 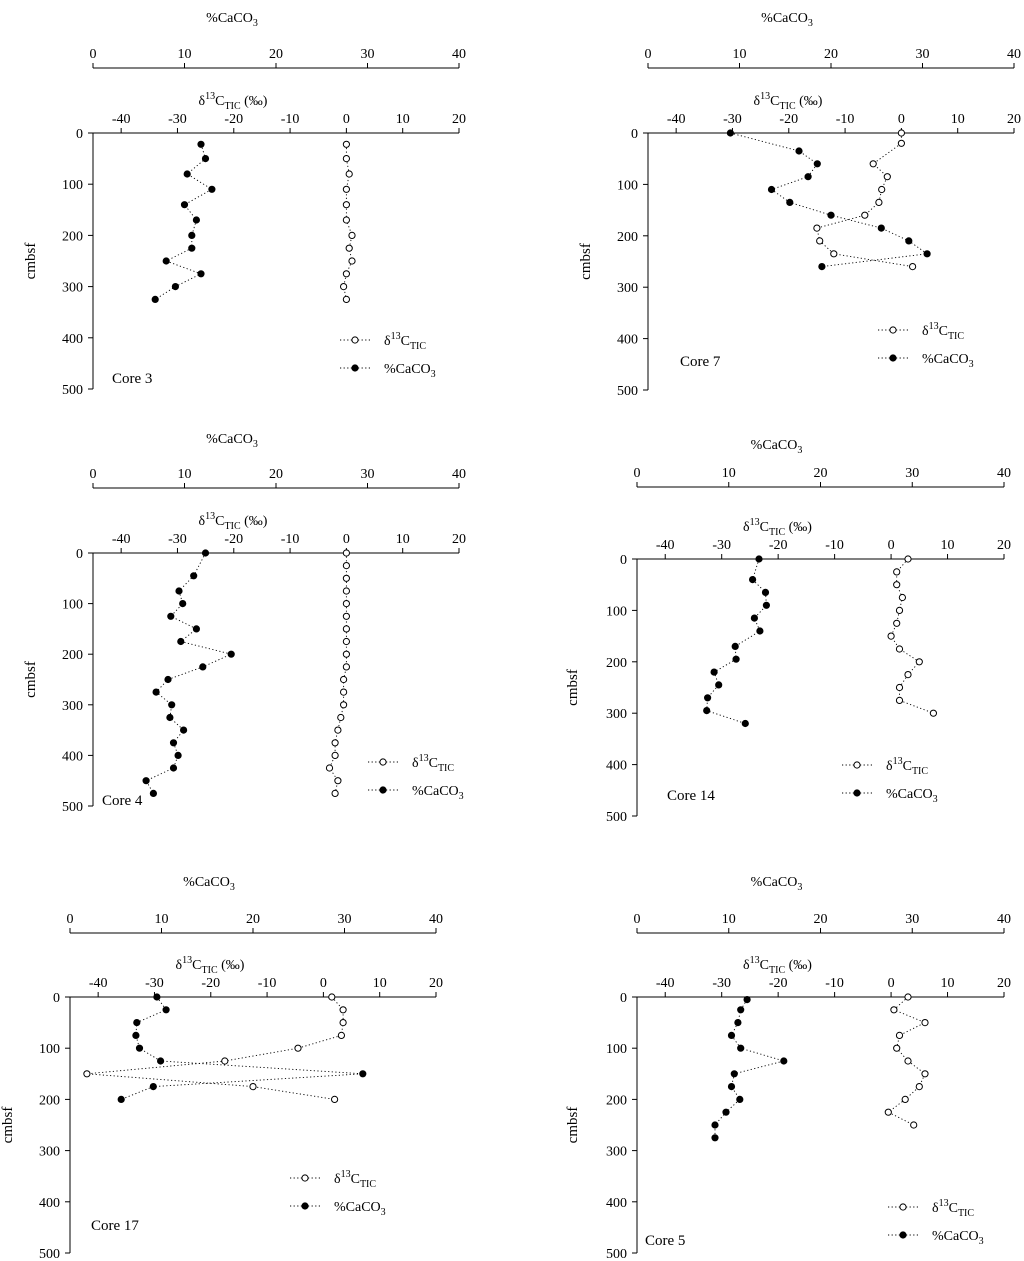 I want to click on legend-caco3-marker, so click(x=893, y=358).